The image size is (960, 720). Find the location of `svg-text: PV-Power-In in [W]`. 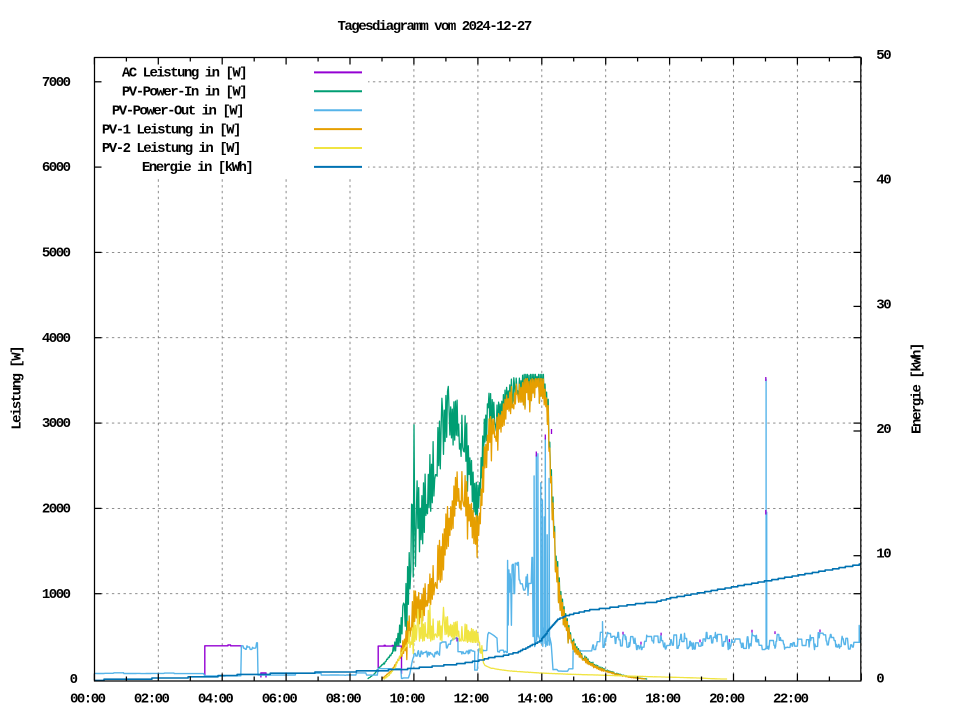

svg-text: PV-Power-In in [W] is located at coordinates (184, 93).